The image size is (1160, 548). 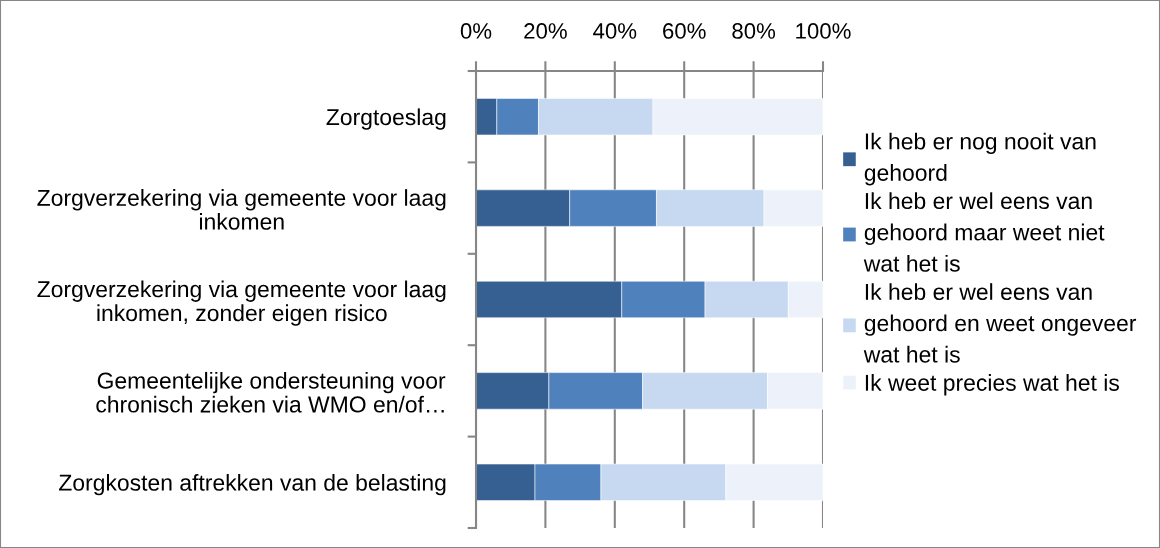 I want to click on y-tick-label: Zorgverzekering via gemeente voor laag inkomen, so click(x=241, y=209).